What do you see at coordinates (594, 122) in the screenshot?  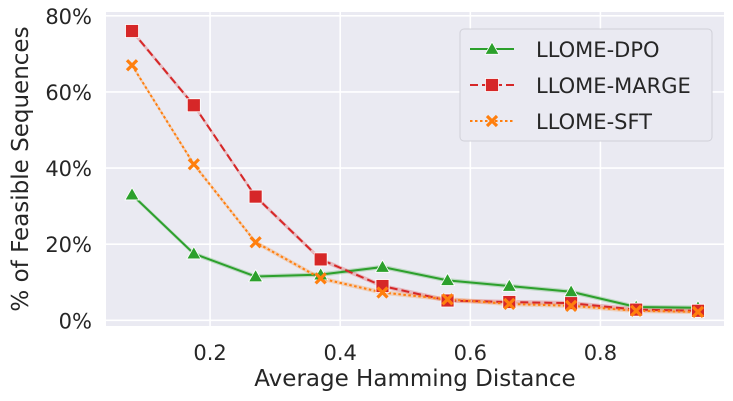 I see `legend-label: LLOME-SFT` at bounding box center [594, 122].